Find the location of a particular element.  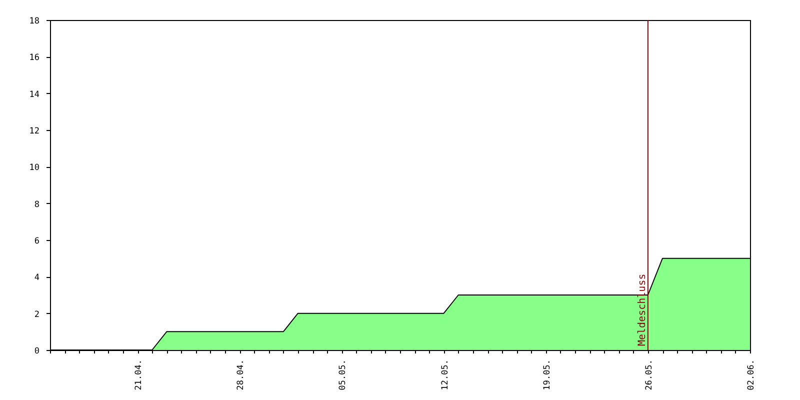

y-tick-label: 4 is located at coordinates (37, 278).